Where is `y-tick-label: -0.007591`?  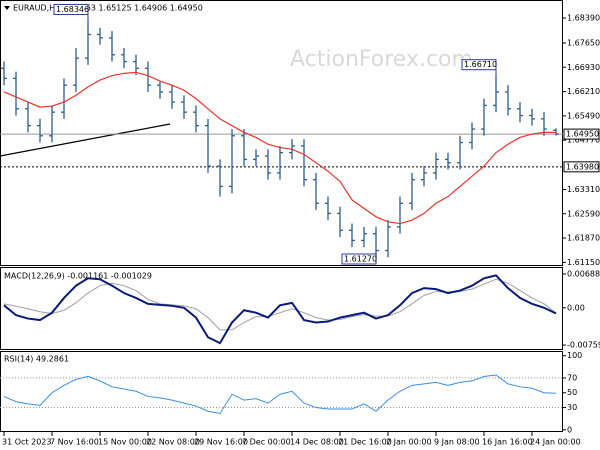 y-tick-label: -0.007591 is located at coordinates (583, 345).